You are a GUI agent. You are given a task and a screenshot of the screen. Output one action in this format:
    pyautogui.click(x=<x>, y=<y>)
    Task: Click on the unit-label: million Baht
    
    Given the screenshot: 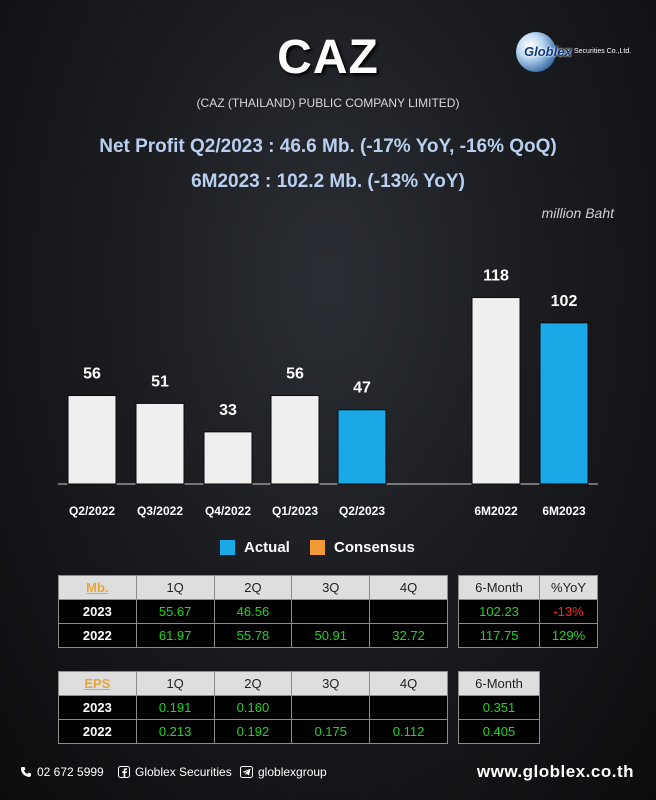 What is the action you would take?
    pyautogui.click(x=577, y=213)
    